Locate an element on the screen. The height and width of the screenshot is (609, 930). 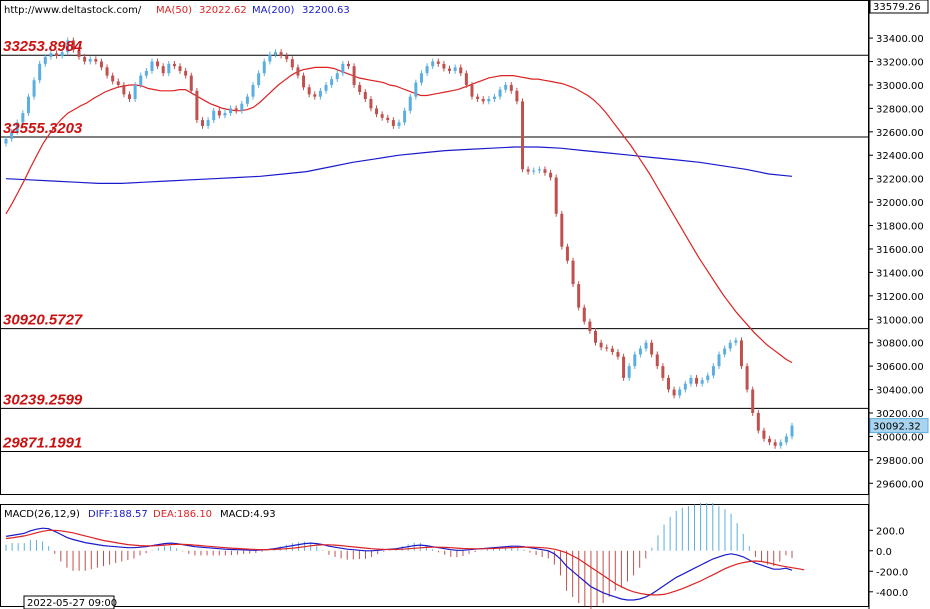
top-value: 33579.26 is located at coordinates (897, 7).